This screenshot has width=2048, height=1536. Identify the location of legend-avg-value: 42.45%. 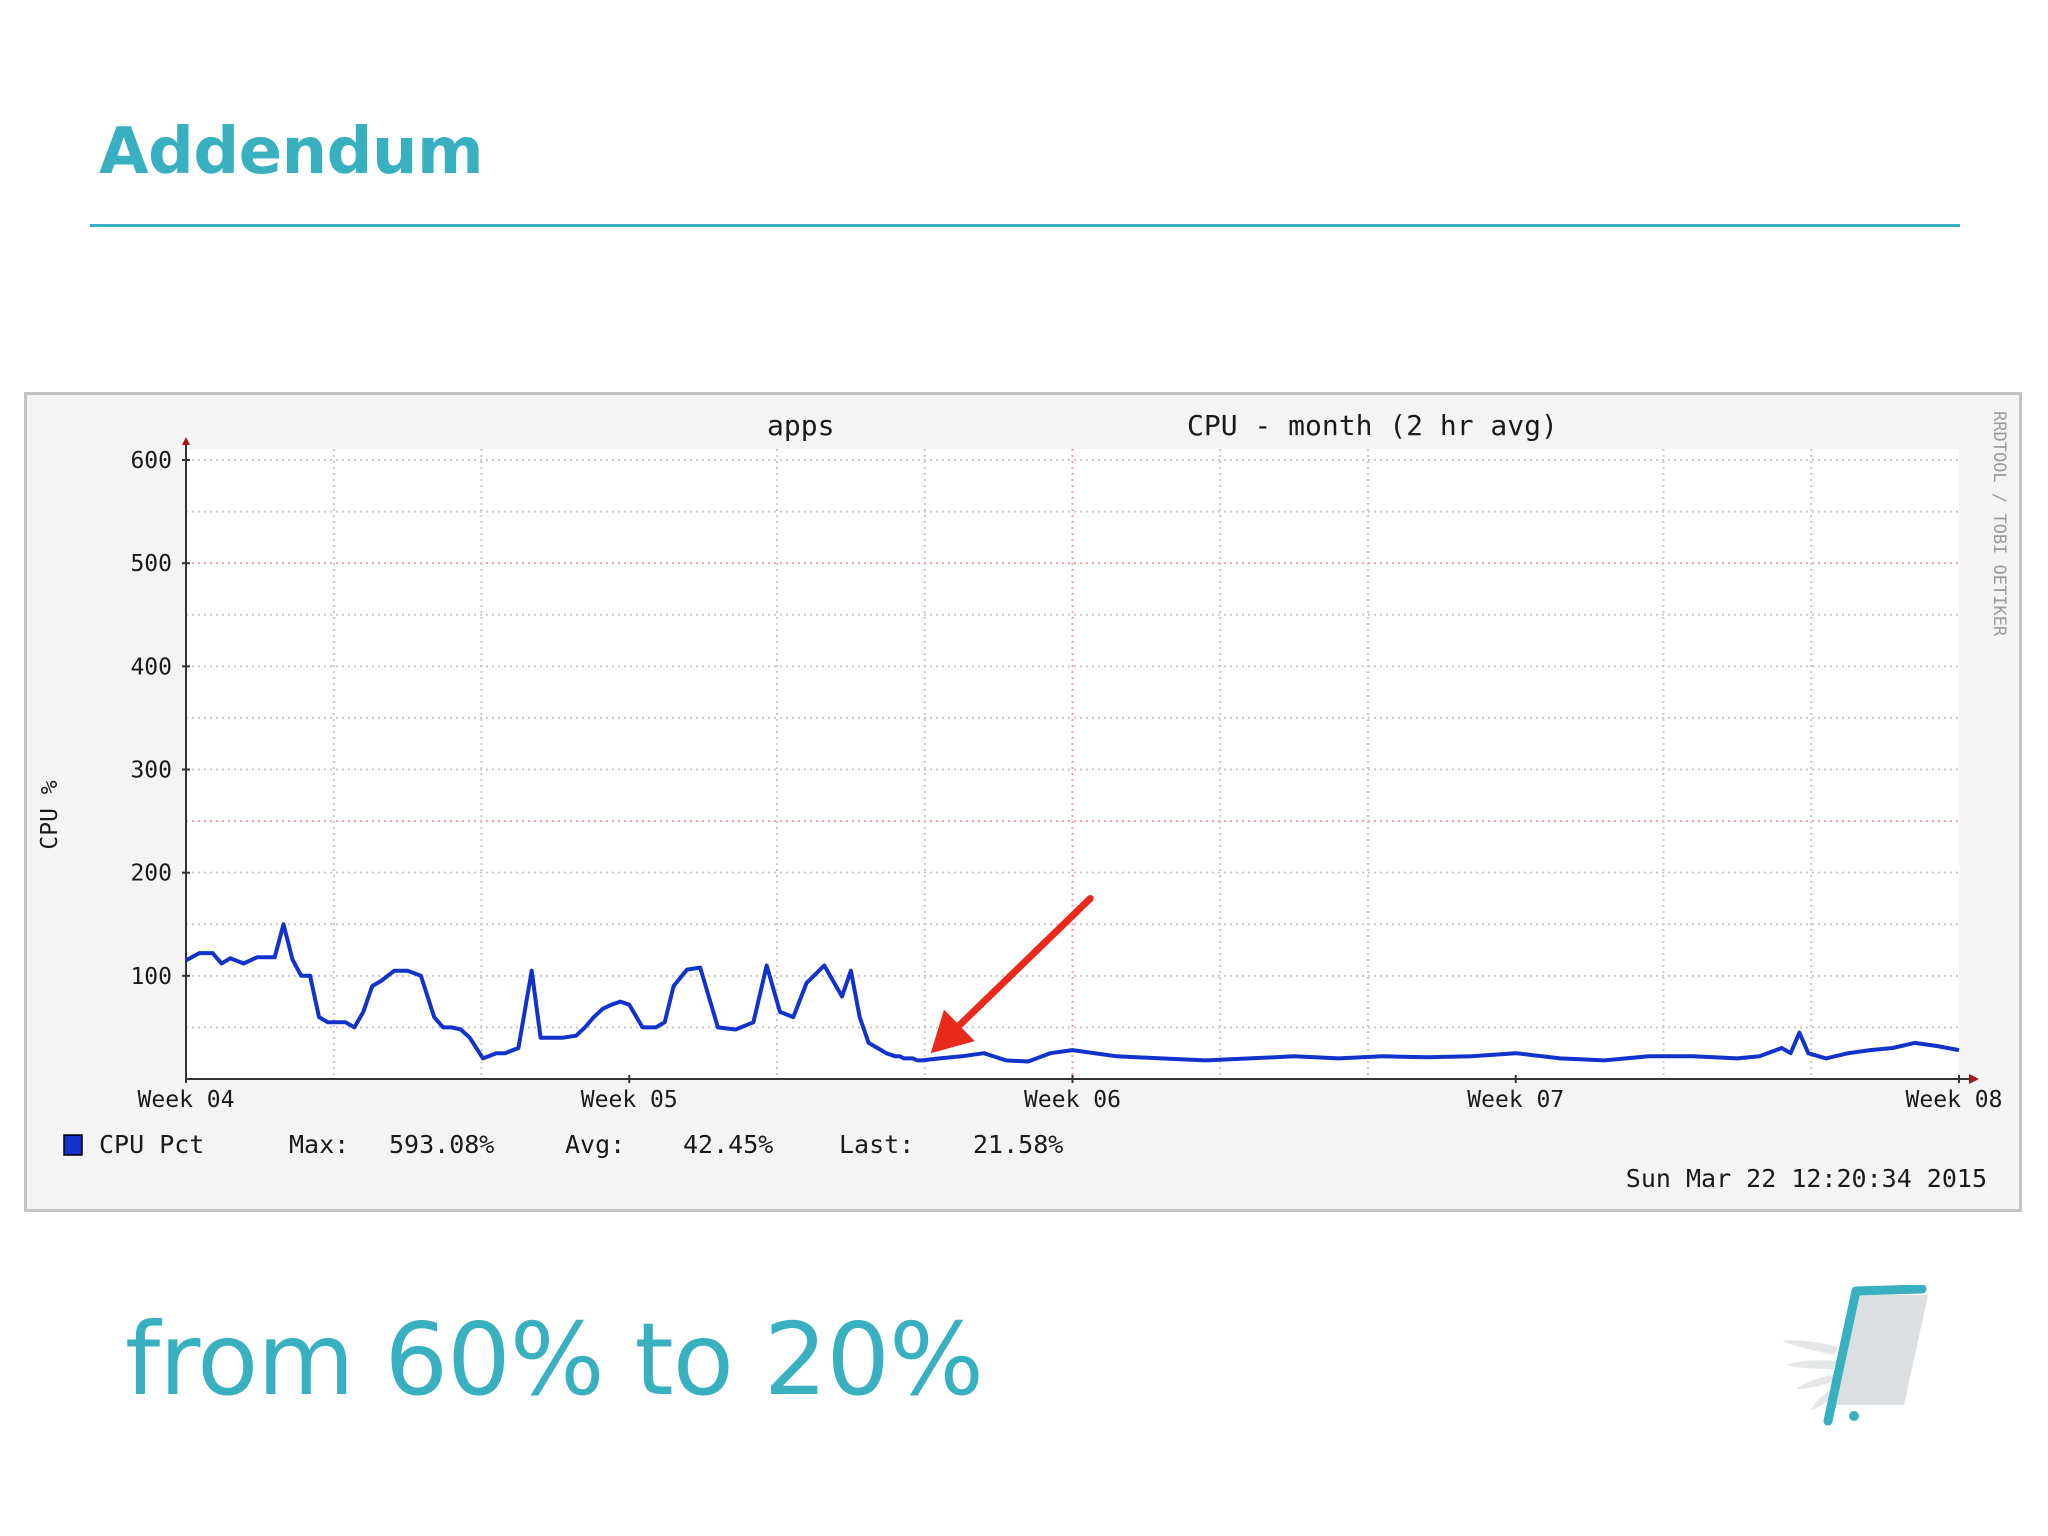
(728, 1144).